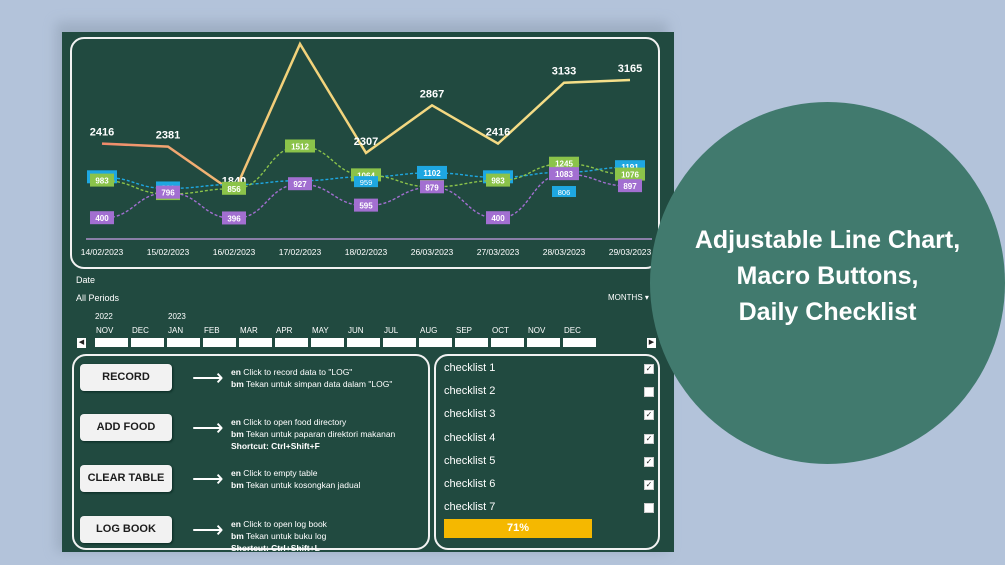 Image resolution: width=1005 pixels, height=565 pixels. What do you see at coordinates (126, 427) in the screenshot?
I see `macro-button-add-food: ADD FOOD` at bounding box center [126, 427].